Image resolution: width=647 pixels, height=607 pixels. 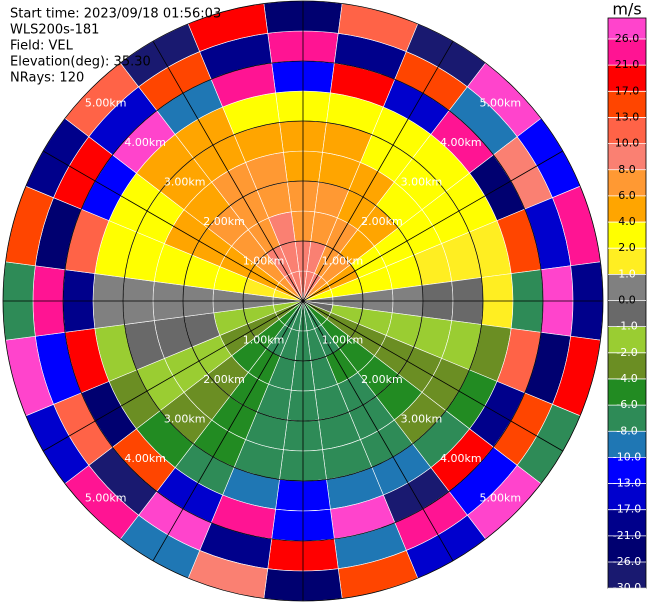 I want to click on colorbar-tick-label: -2.0, so click(x=626, y=352).